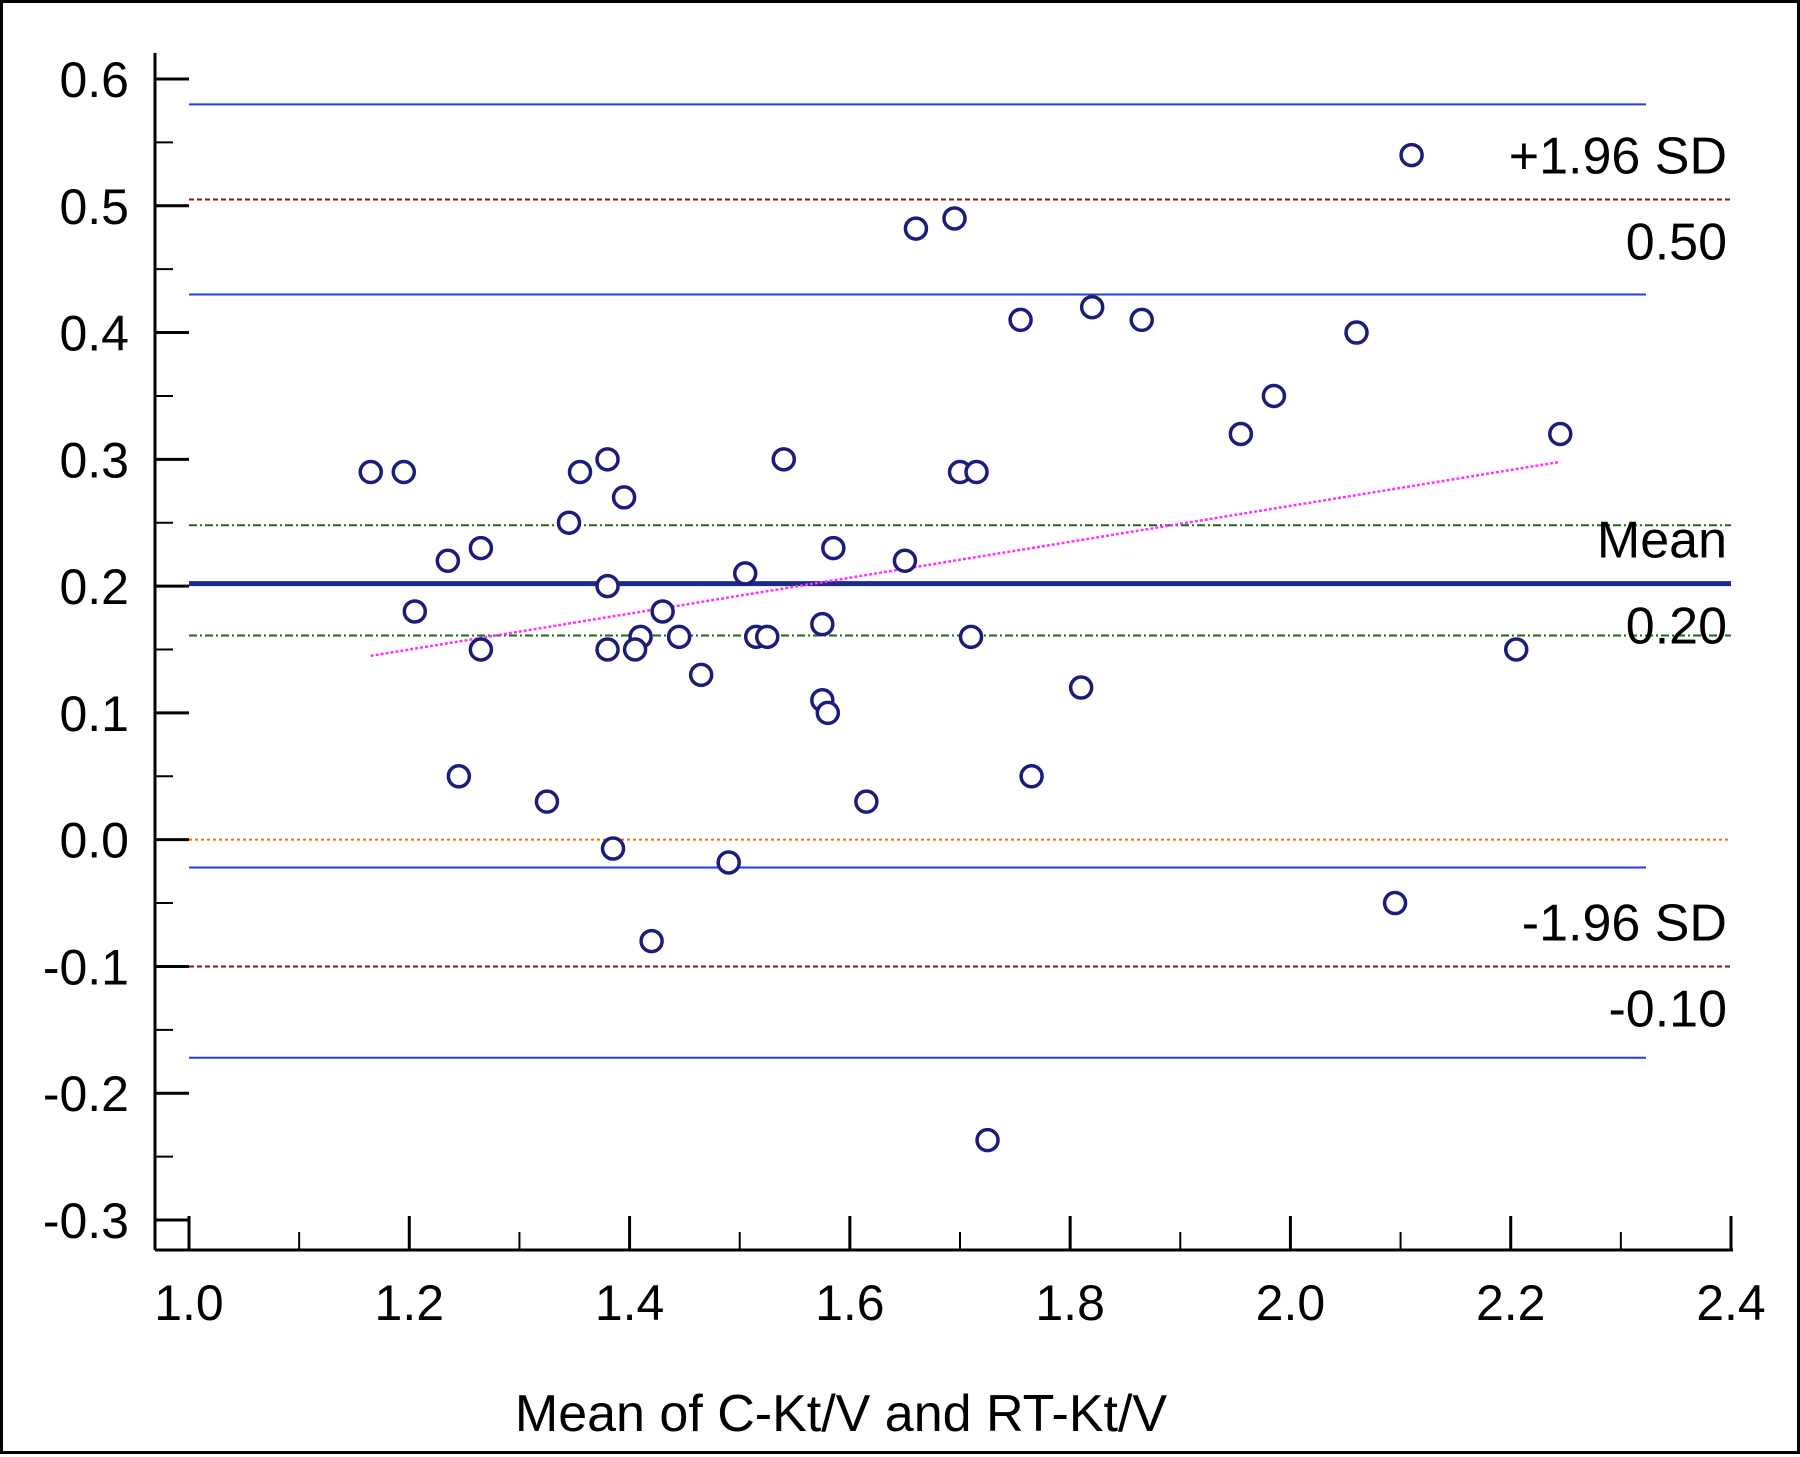 This screenshot has height=1457, width=1800. Describe the element at coordinates (94, 841) in the screenshot. I see `y-tick-label: 0.0` at that location.